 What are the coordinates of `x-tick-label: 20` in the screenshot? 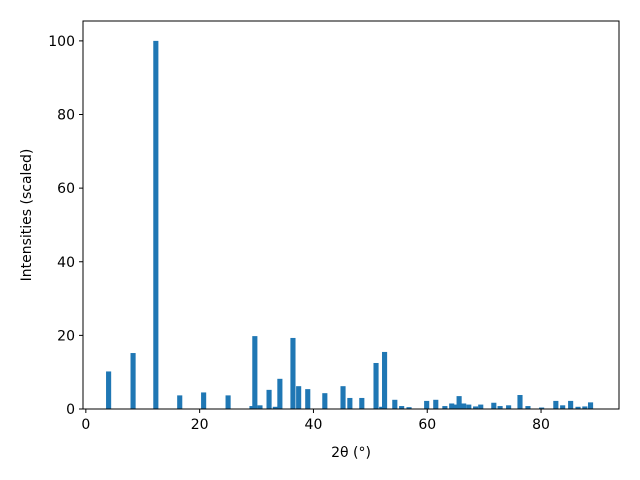 It's located at (200, 425).